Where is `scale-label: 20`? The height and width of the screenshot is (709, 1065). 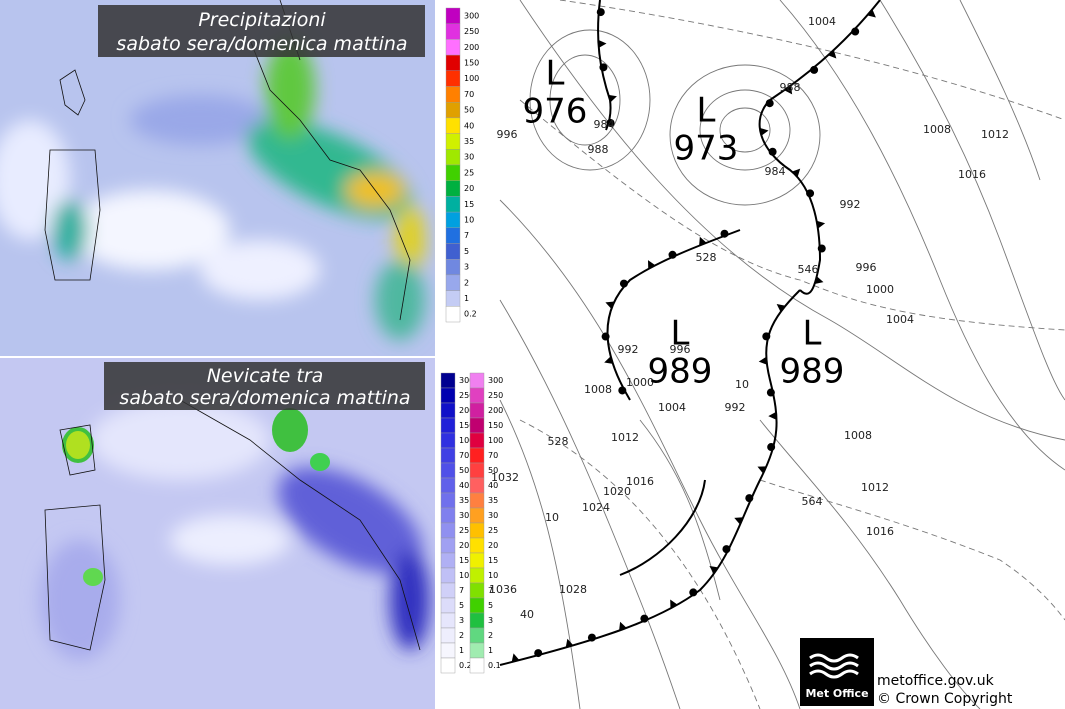 scale-label: 20 is located at coordinates (464, 545).